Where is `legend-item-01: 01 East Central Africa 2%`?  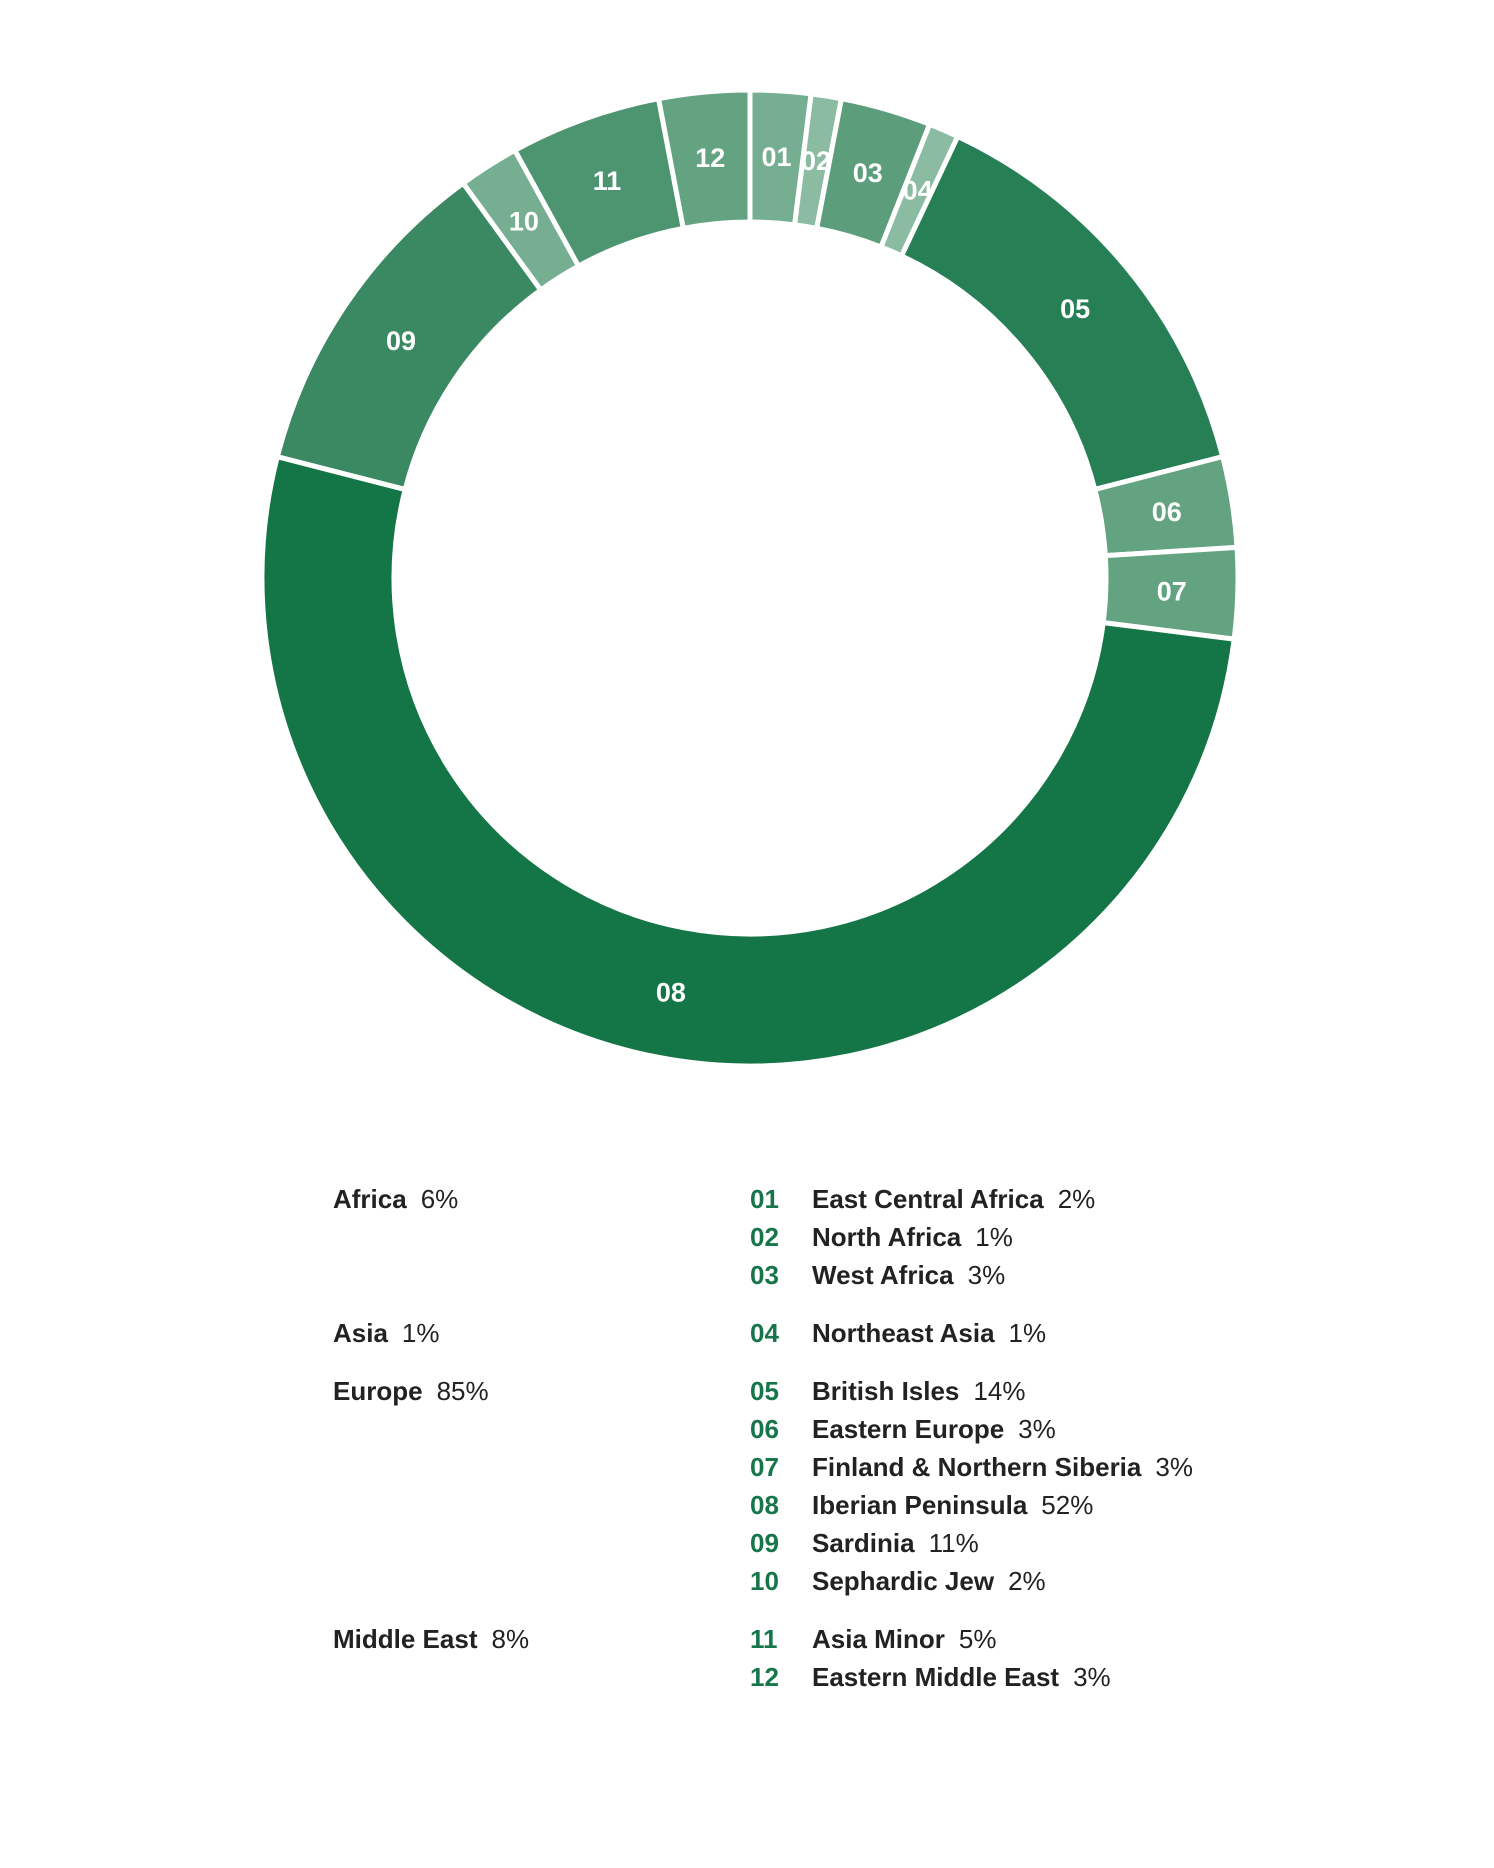 legend-item-01: 01 East Central Africa 2% is located at coordinates (922, 1199).